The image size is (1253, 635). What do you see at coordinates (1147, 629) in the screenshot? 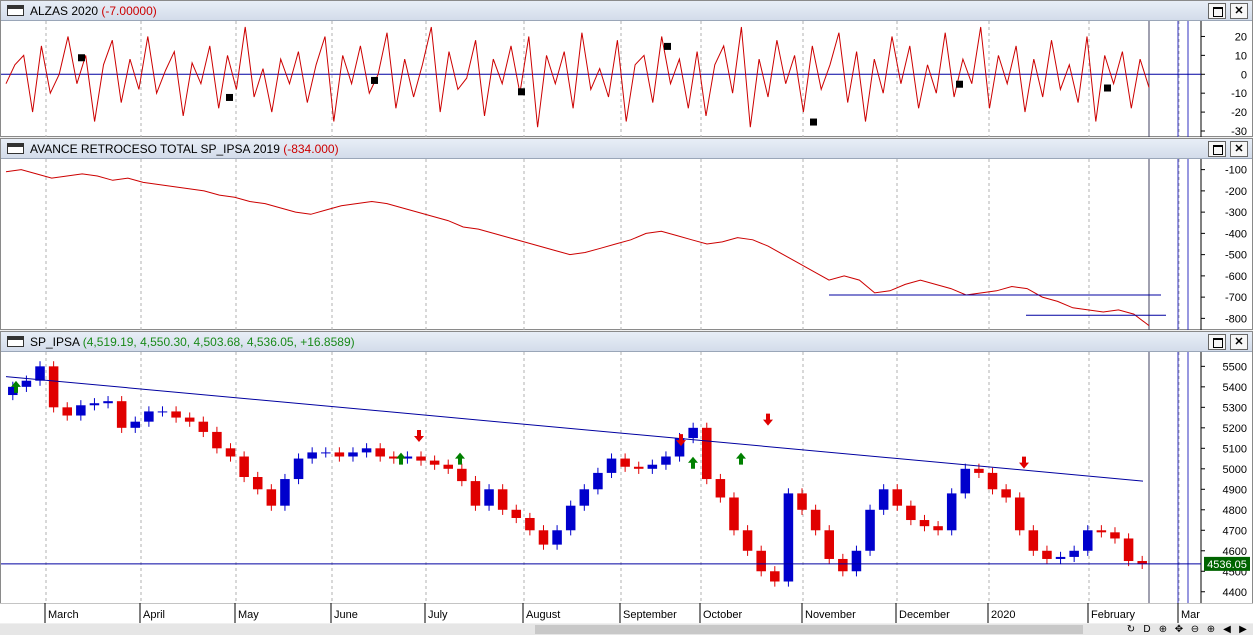
I see `d-icon: D` at bounding box center [1147, 629].